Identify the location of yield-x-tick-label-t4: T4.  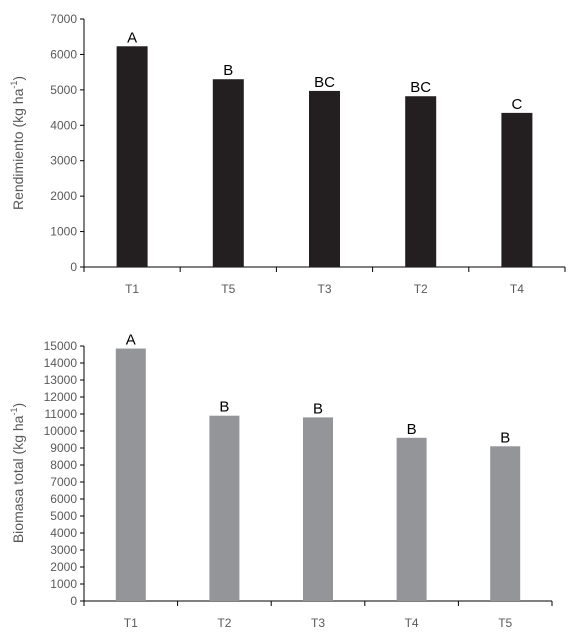
(517, 289).